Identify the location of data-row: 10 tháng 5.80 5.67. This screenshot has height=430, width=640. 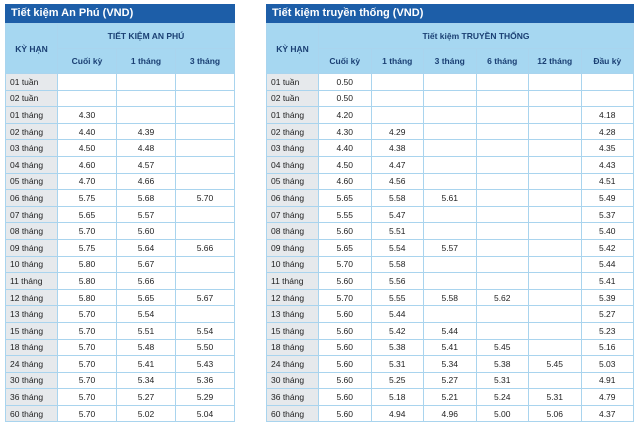
(120, 264).